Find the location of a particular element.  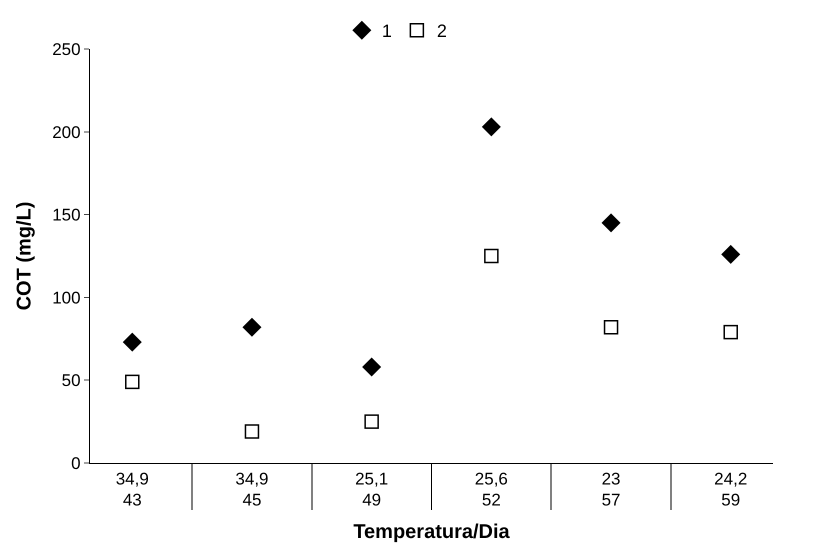

y-tick-label: 150 is located at coordinates (66, 215).